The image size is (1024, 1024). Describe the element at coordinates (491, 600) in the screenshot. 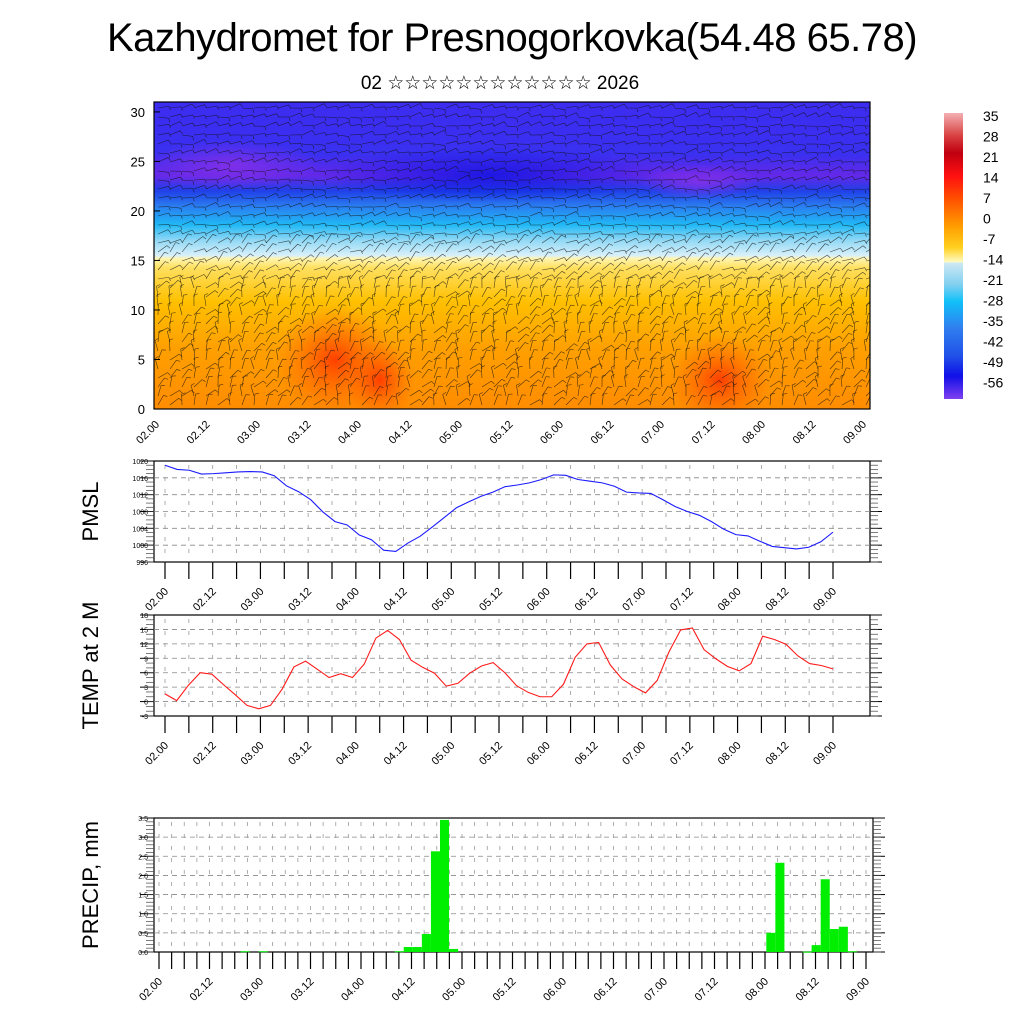

I see `x-tick-label: 05.12` at that location.